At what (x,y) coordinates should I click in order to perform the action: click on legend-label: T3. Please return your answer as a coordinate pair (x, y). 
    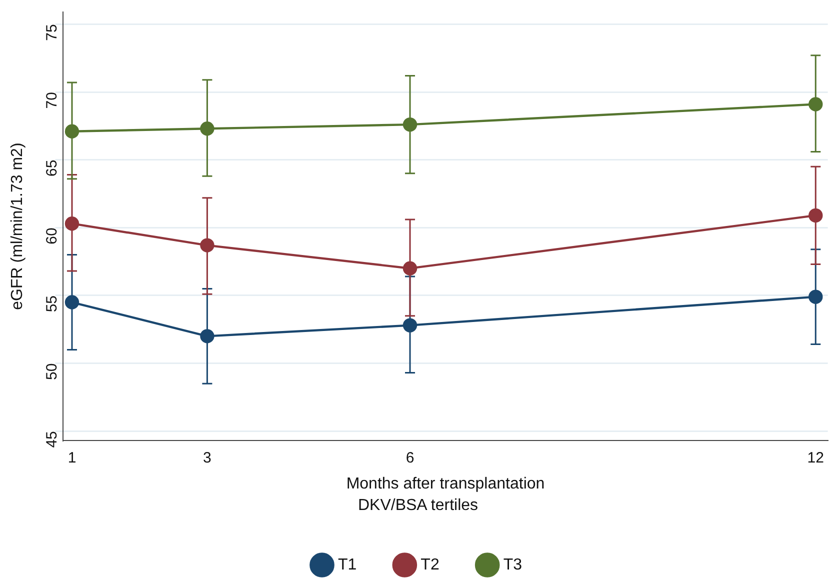
    Looking at the image, I should click on (512, 565).